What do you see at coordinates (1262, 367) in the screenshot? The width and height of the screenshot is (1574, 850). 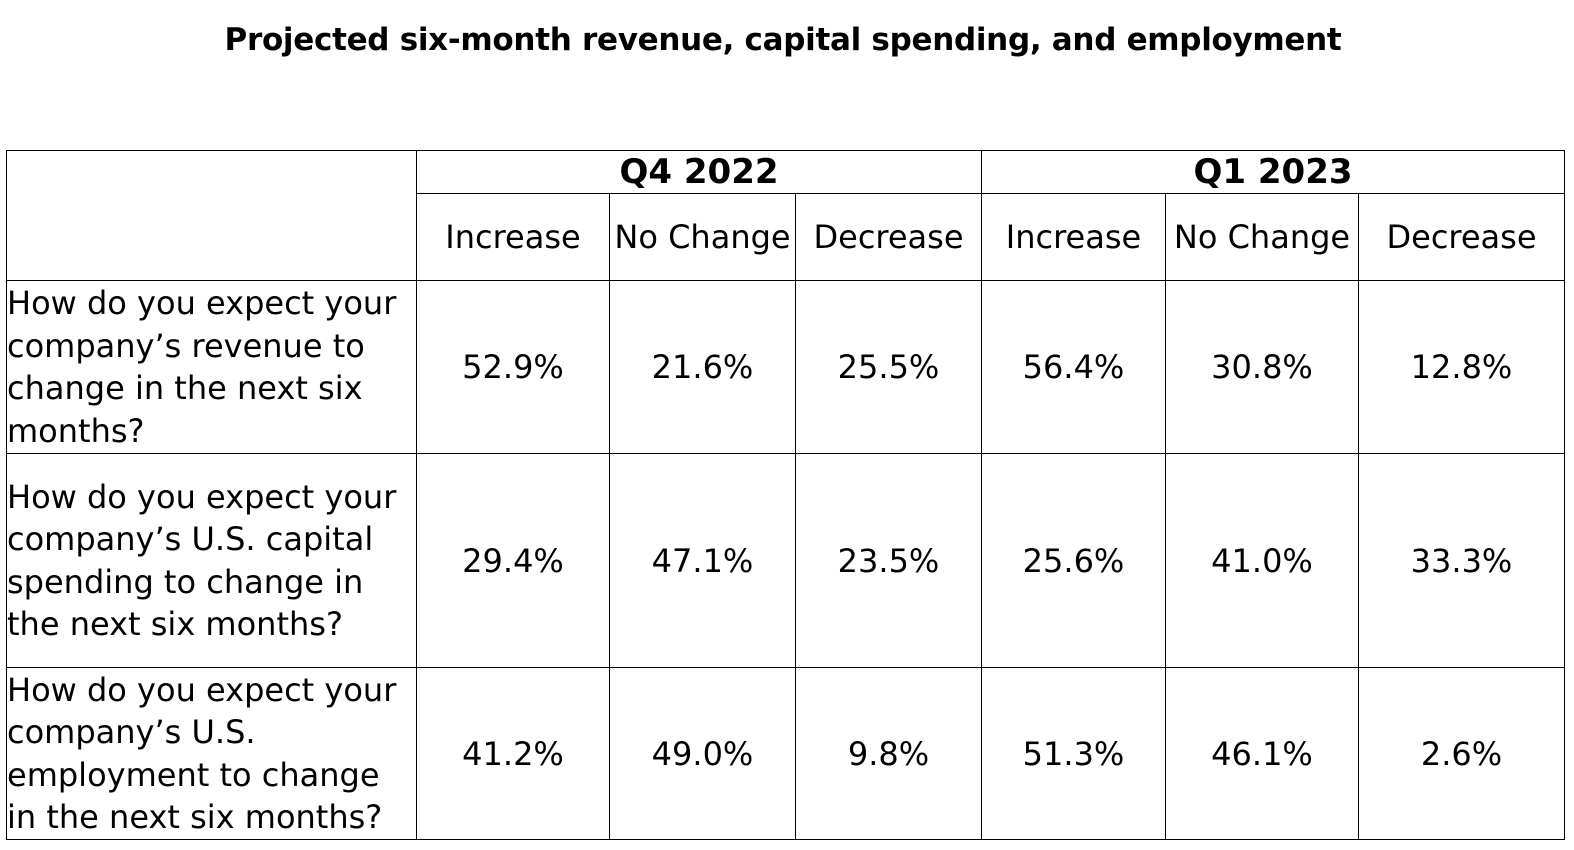 I see `value-cell: 30.8%` at bounding box center [1262, 367].